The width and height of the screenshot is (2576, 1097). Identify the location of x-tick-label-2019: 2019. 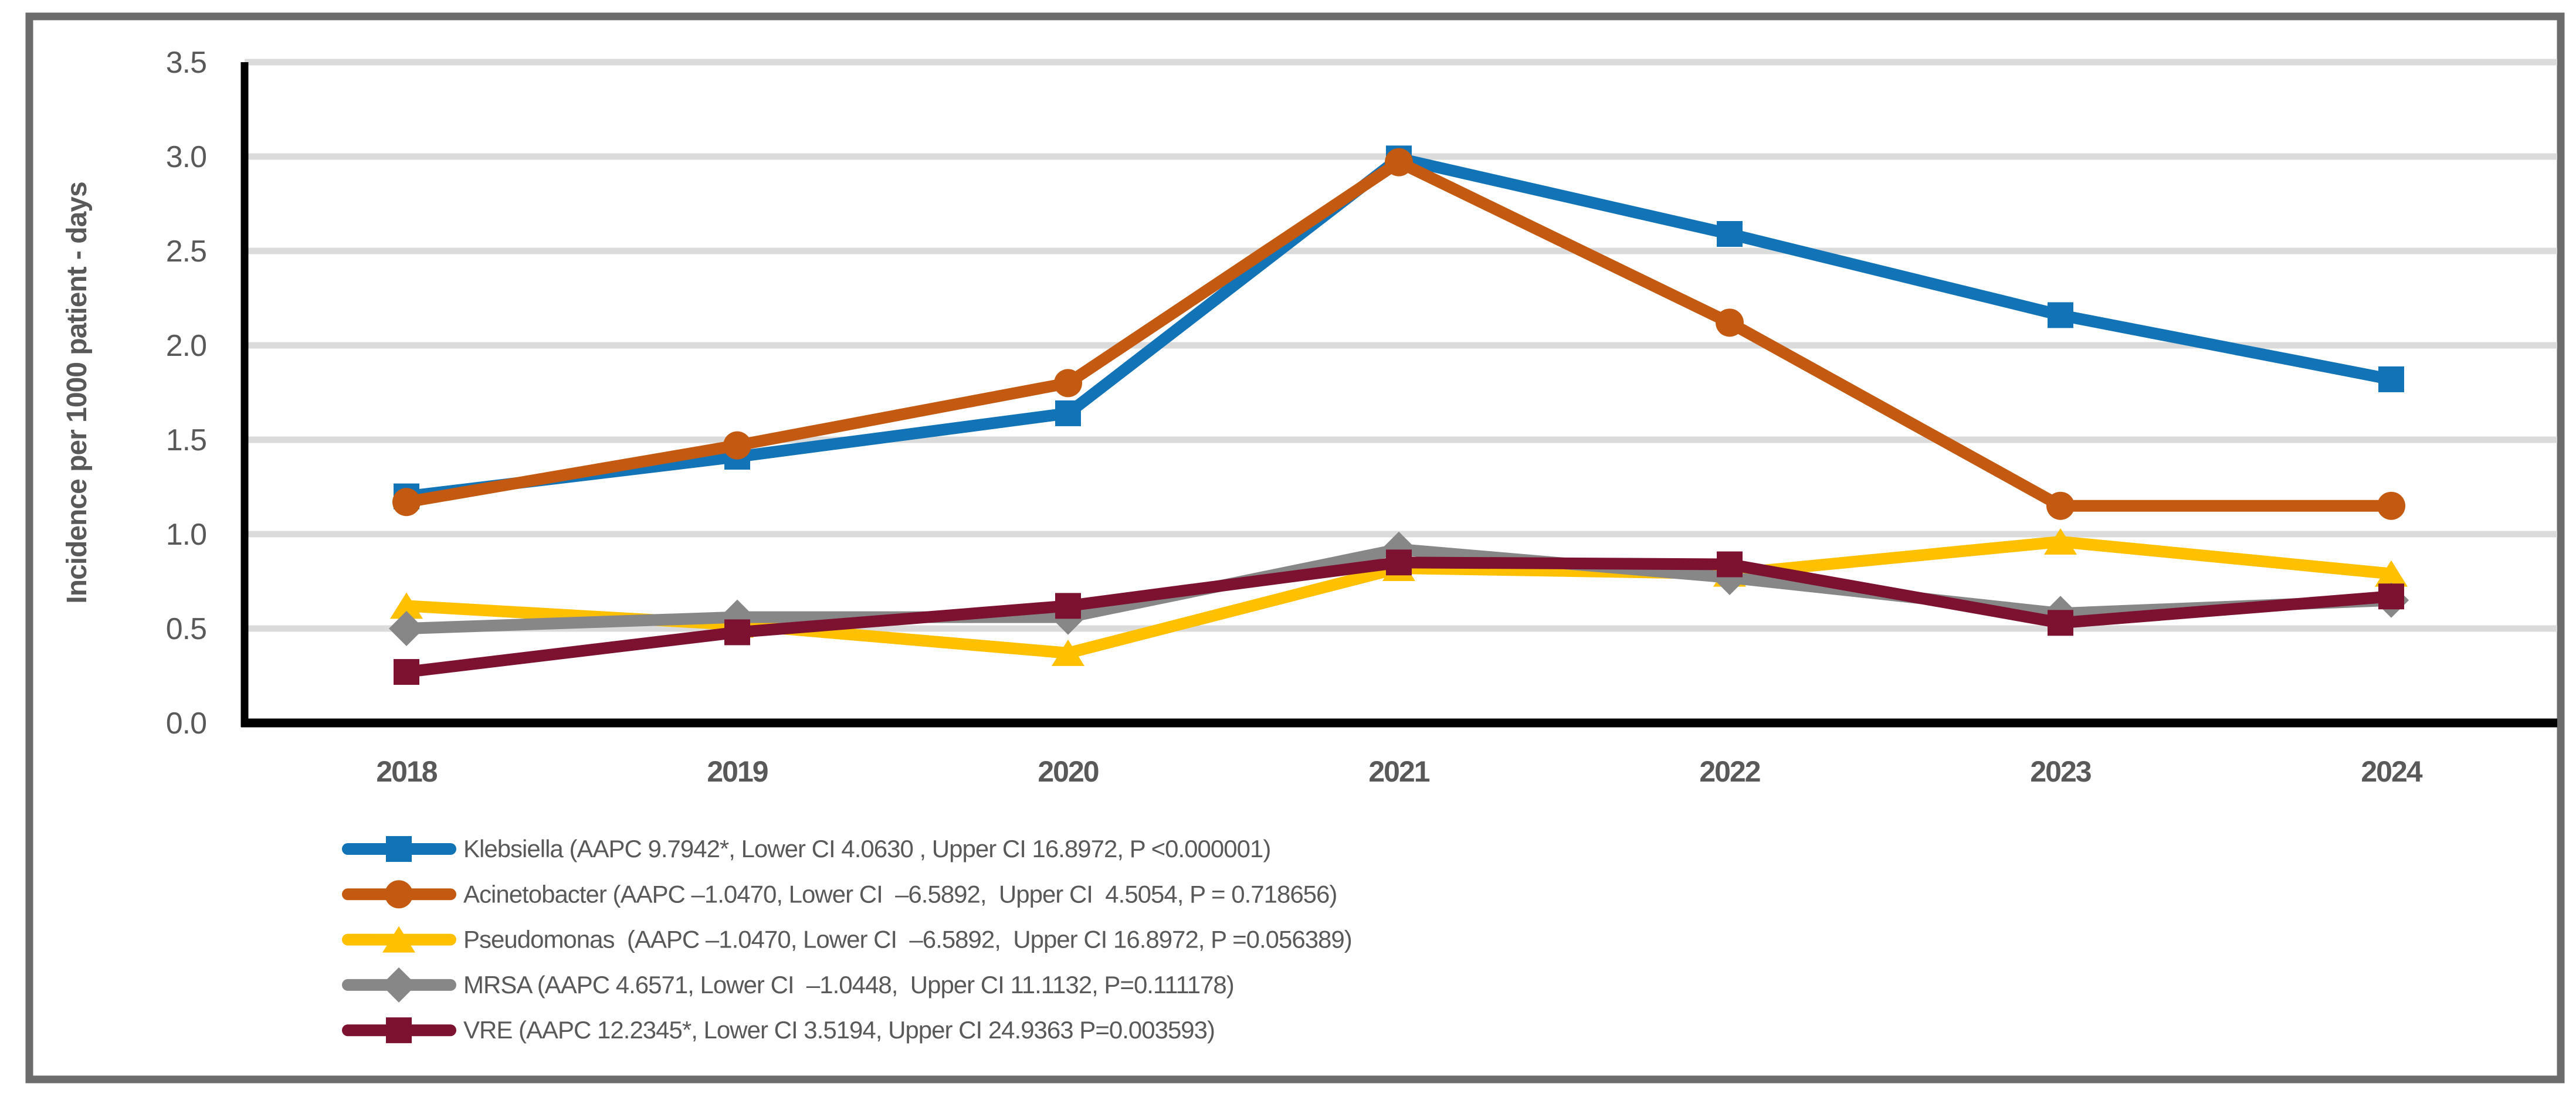
(737, 771).